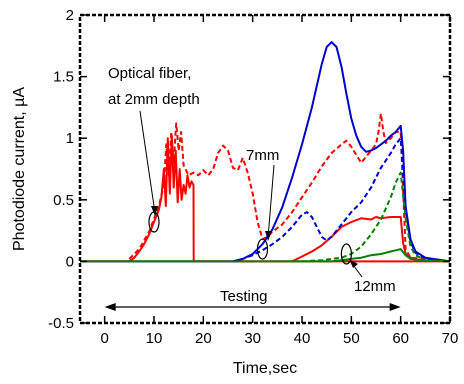 Image resolution: width=464 pixels, height=384 pixels. I want to click on testing-arrowhead-left, so click(110, 307).